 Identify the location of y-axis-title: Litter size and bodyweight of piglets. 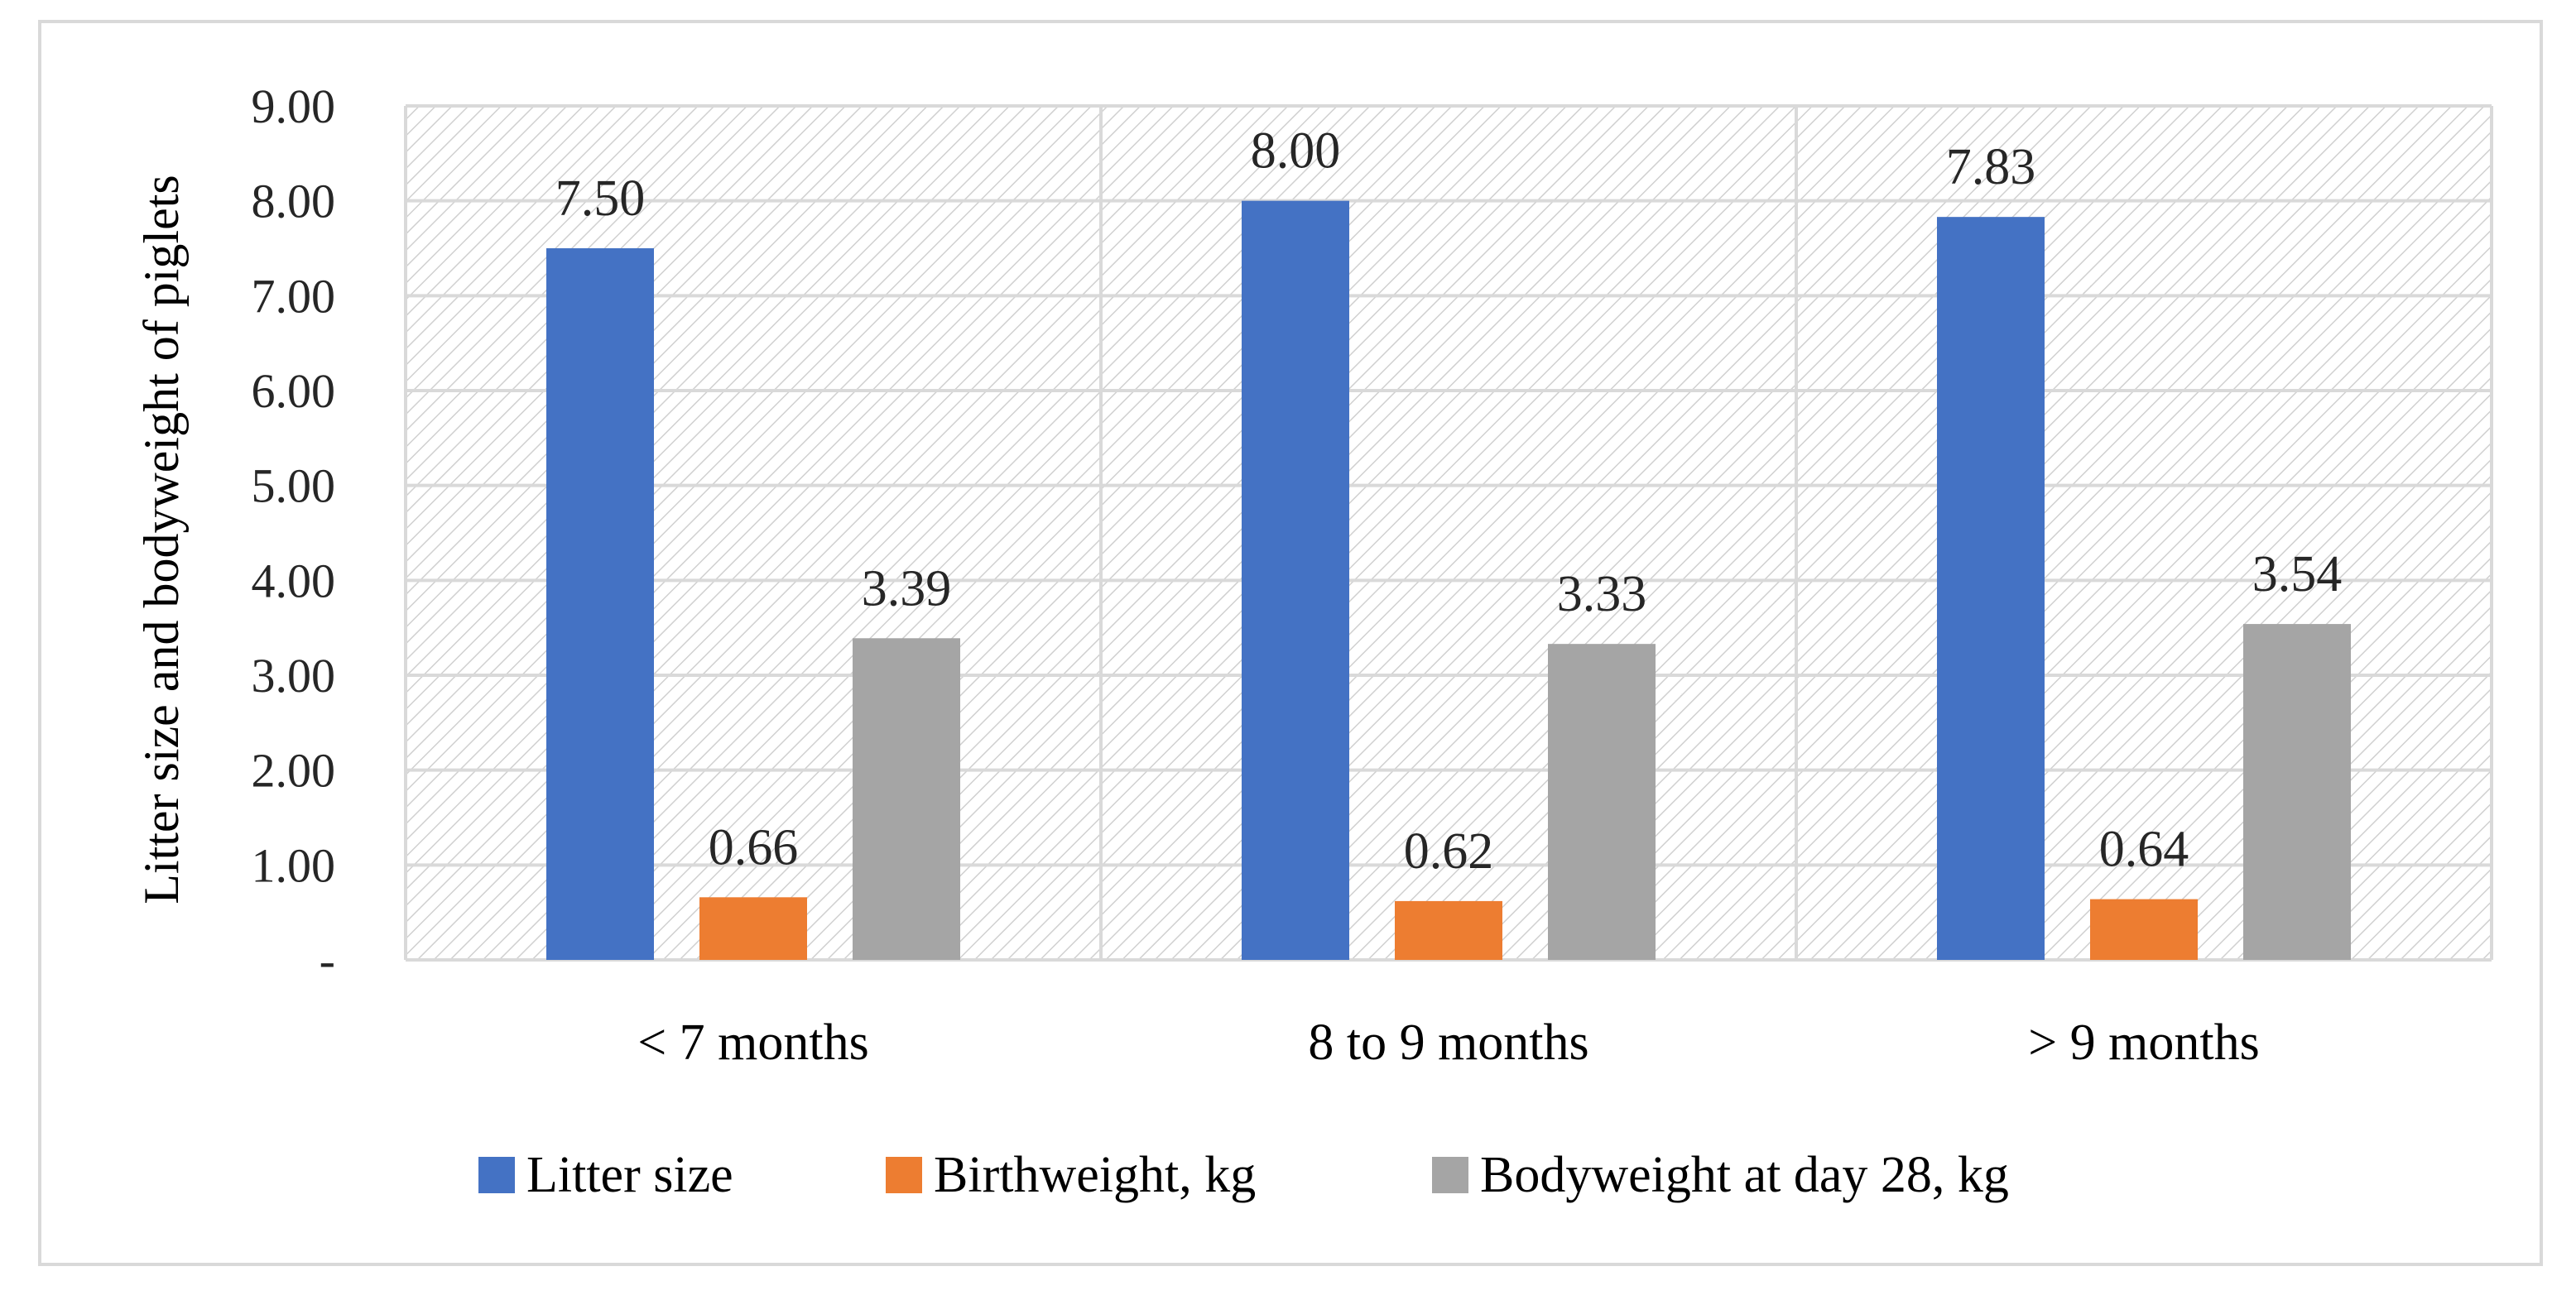
(161, 539).